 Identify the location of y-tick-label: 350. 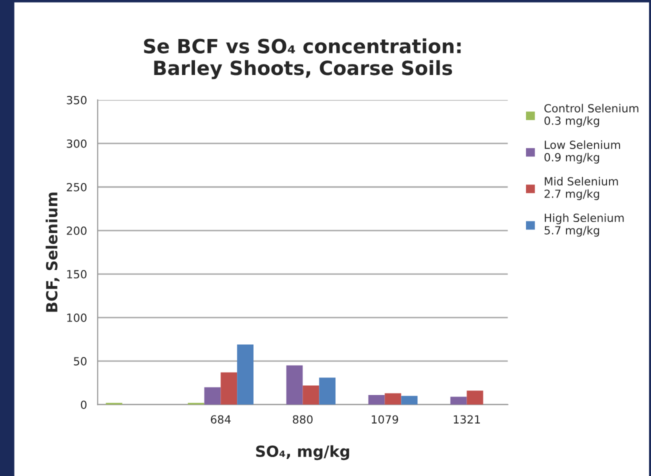
(76, 100).